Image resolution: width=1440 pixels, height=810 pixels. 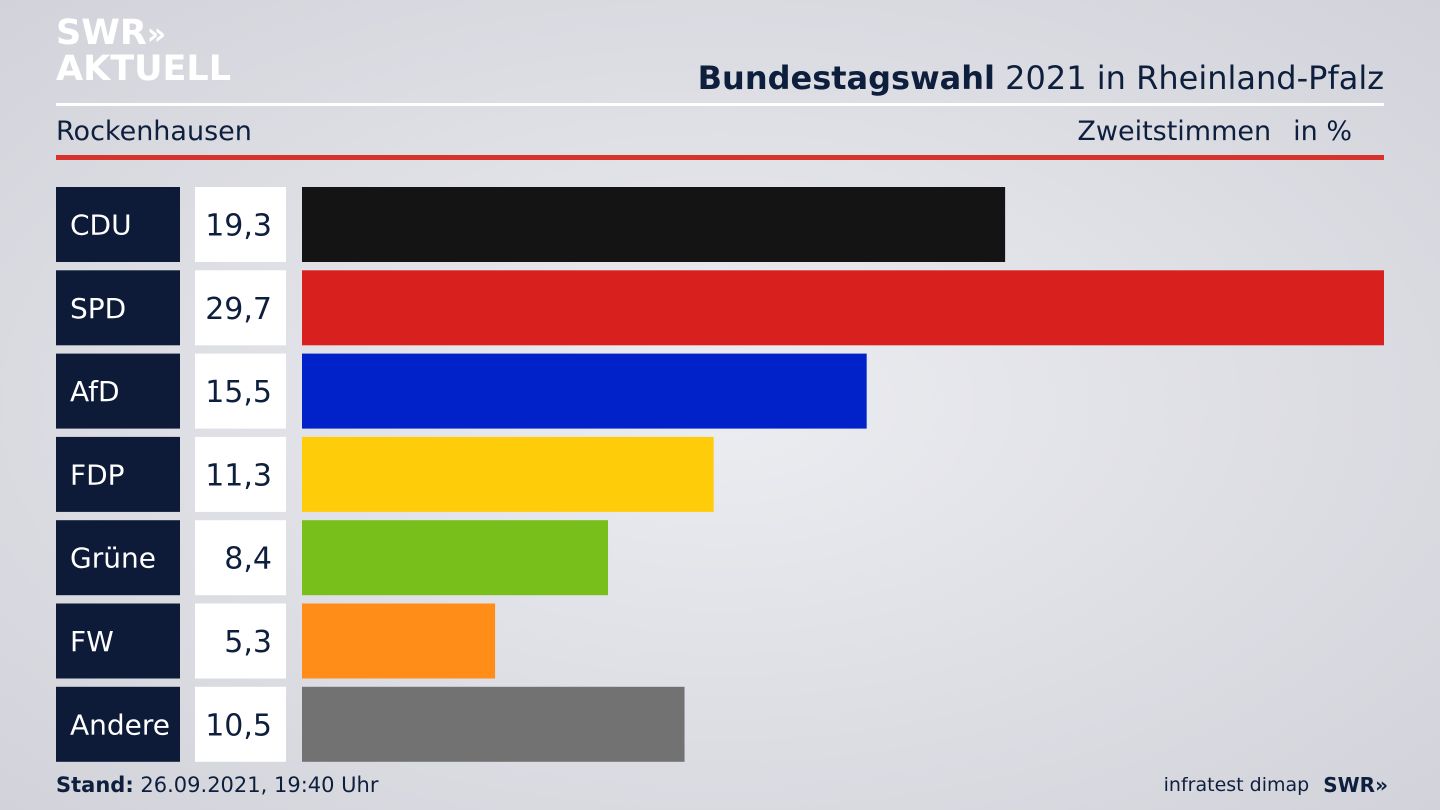 I want to click on chart-title: Bundestagswahl 2021 in Rheinland-Pfalz, so click(x=1041, y=78).